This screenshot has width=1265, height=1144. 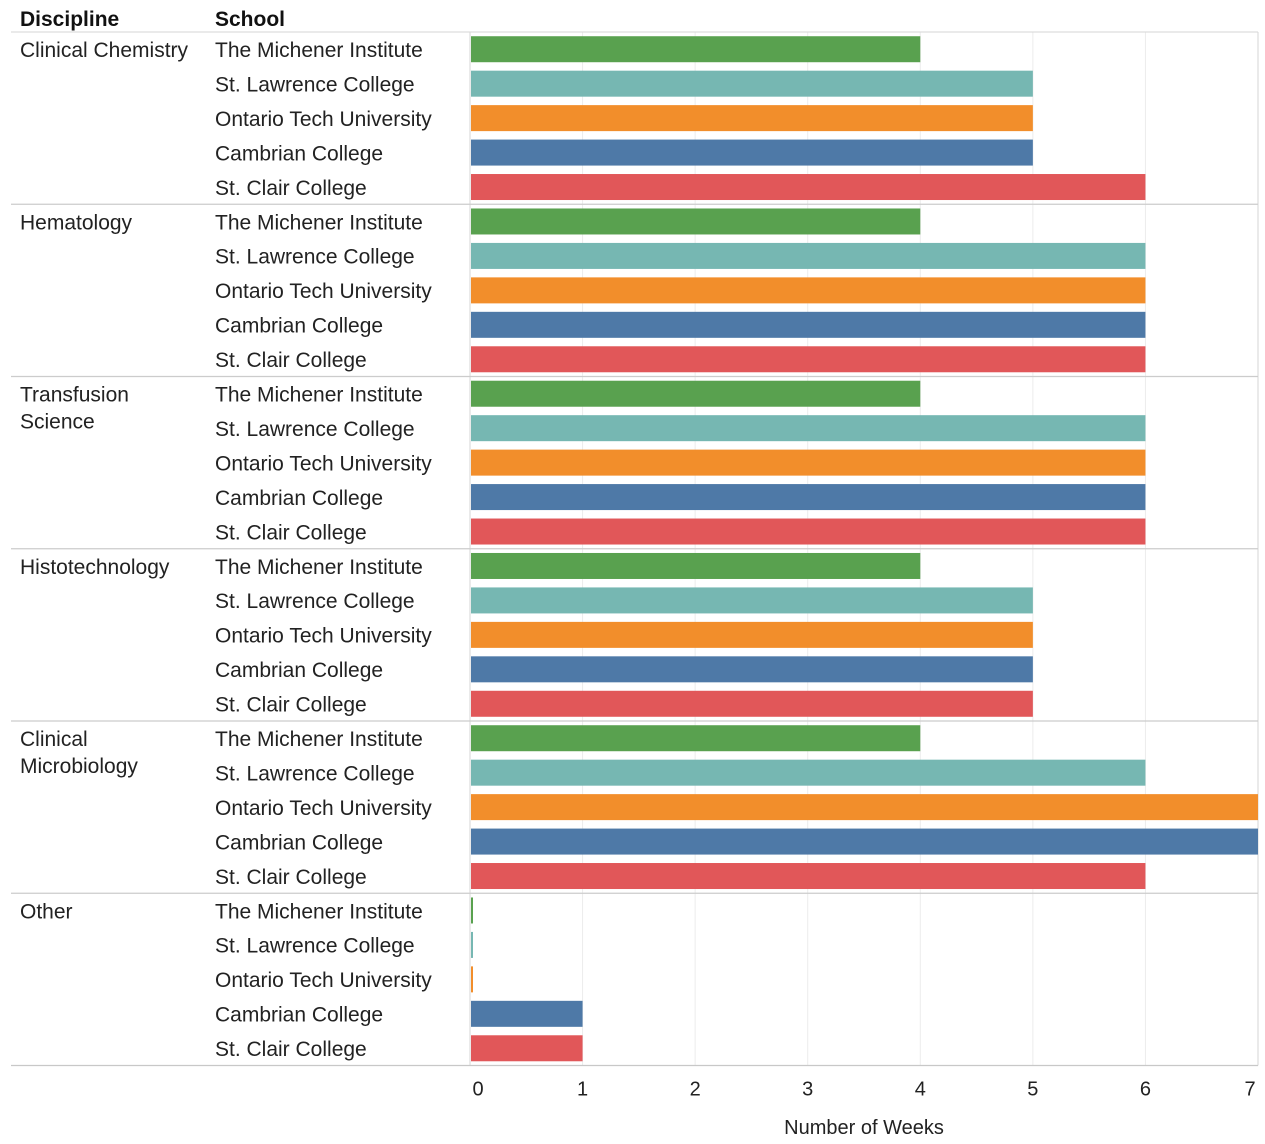 I want to click on discipline-column-header: Discipline, so click(x=69, y=19).